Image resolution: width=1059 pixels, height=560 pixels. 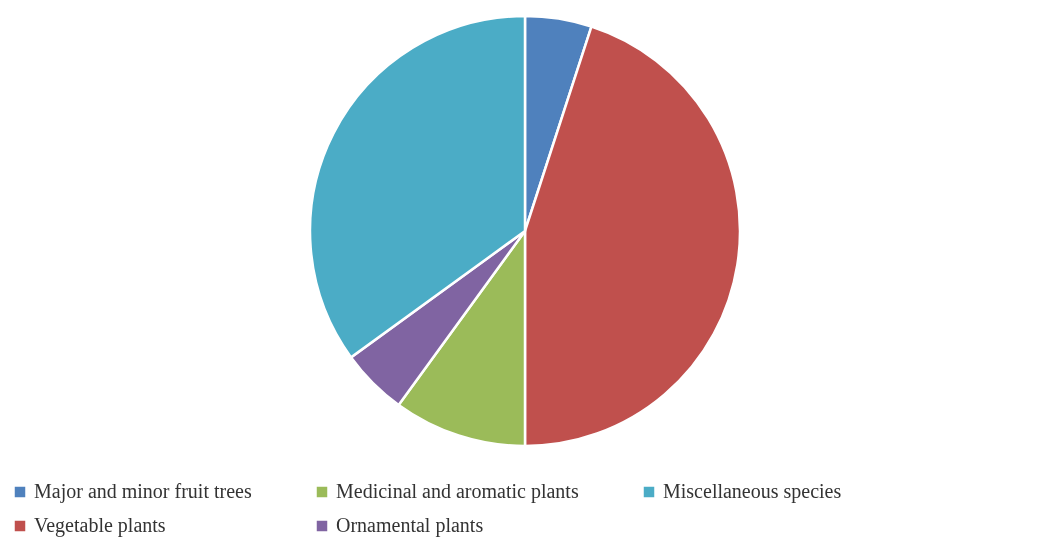 What do you see at coordinates (100, 525) in the screenshot?
I see `legend-label: Vegetable plants` at bounding box center [100, 525].